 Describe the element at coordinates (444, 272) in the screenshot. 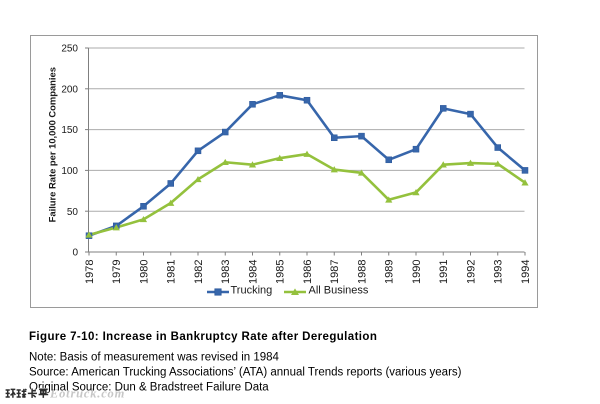

I see `svg-text: 1991` at that location.